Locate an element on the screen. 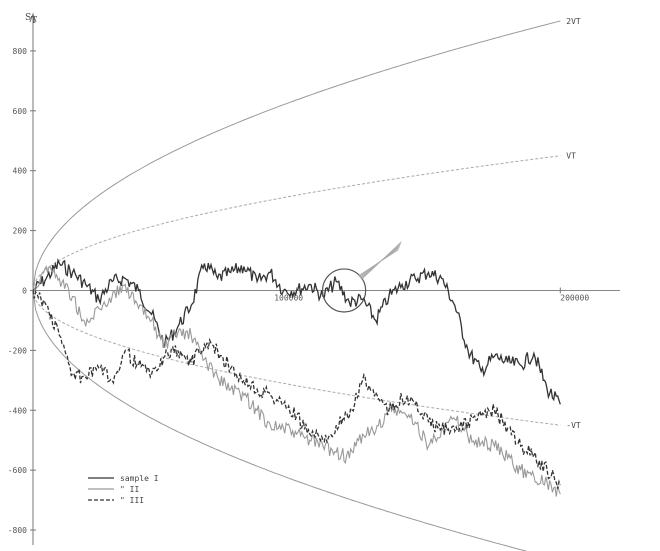 Image resolution: width=660 pixels, height=551 pixels. annotation-circle is located at coordinates (344, 290).